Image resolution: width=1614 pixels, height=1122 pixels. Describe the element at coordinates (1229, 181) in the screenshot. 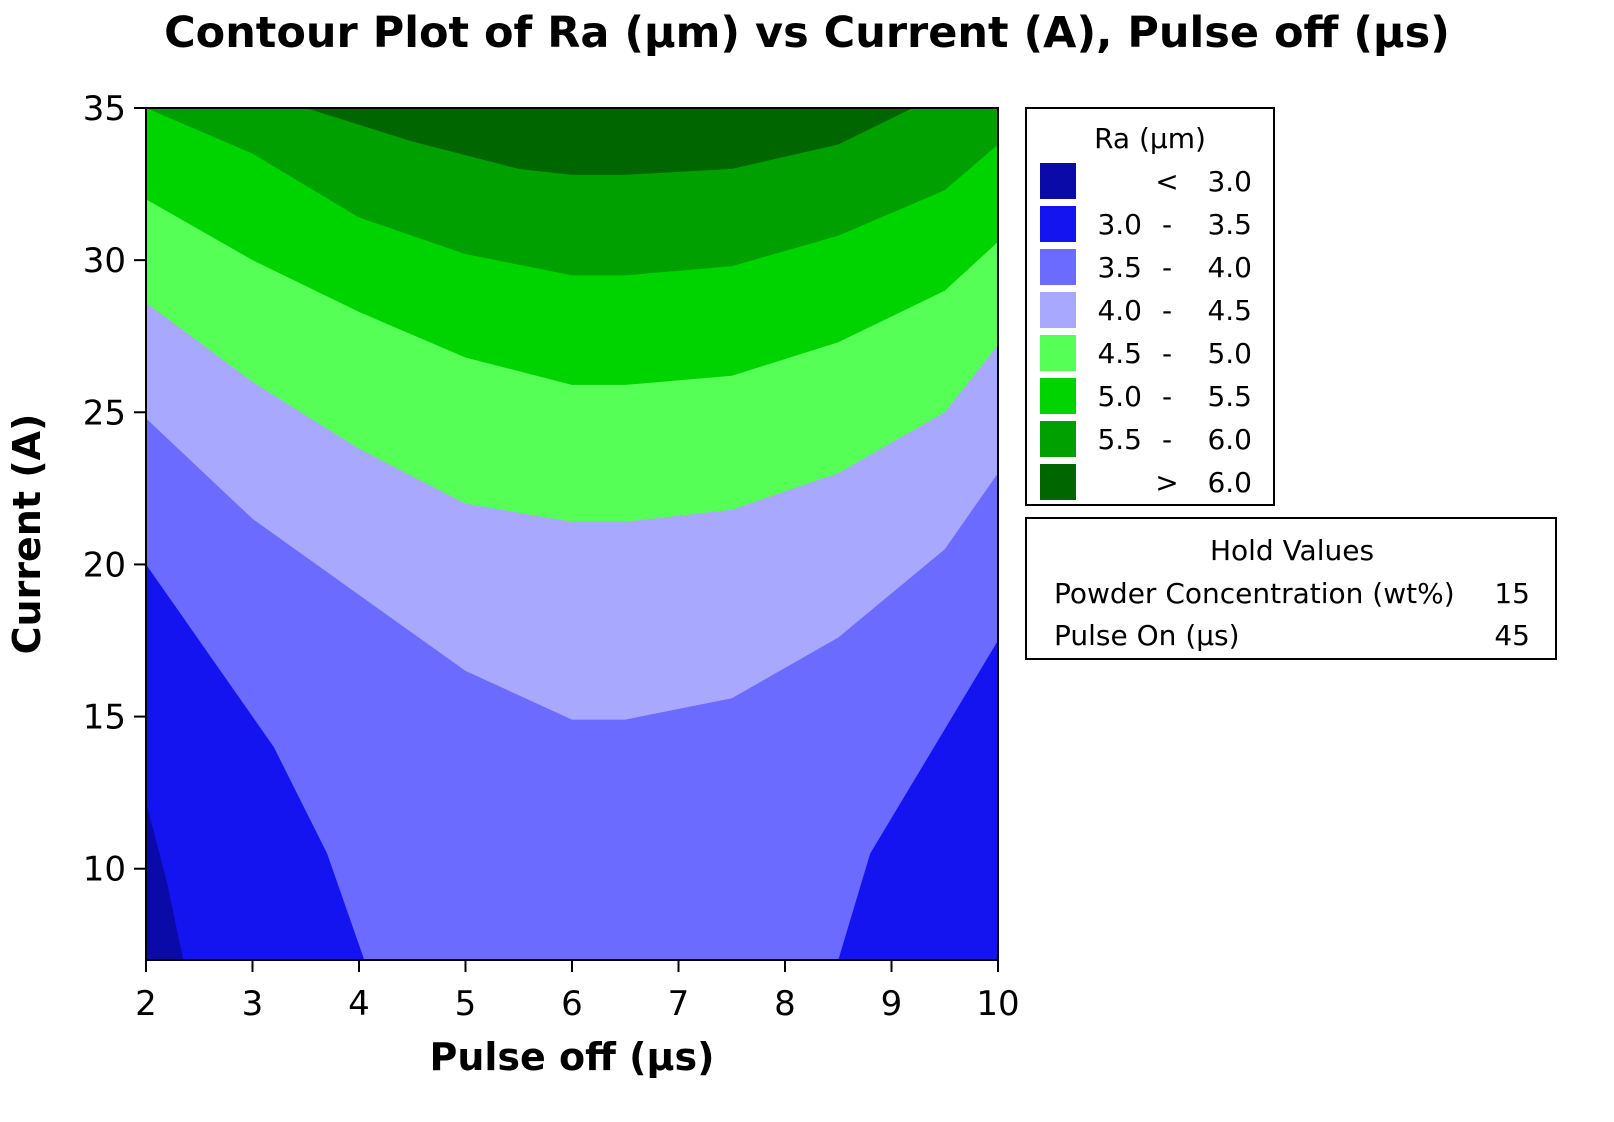

I see `legend-high: 3.0` at that location.